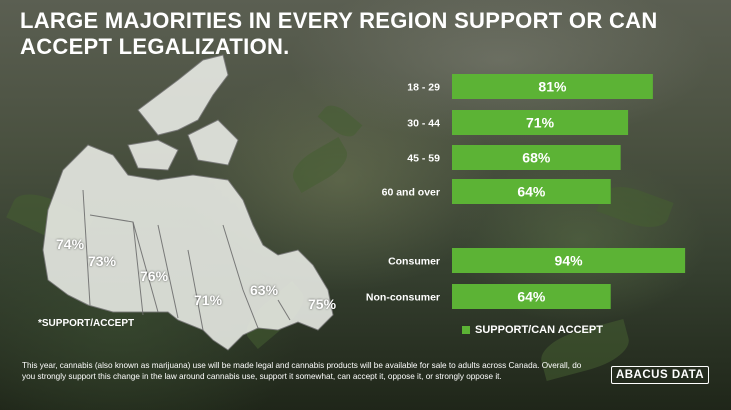 The image size is (731, 410). What do you see at coordinates (154, 276) in the screenshot?
I see `map-label-prairies: 76%` at bounding box center [154, 276].